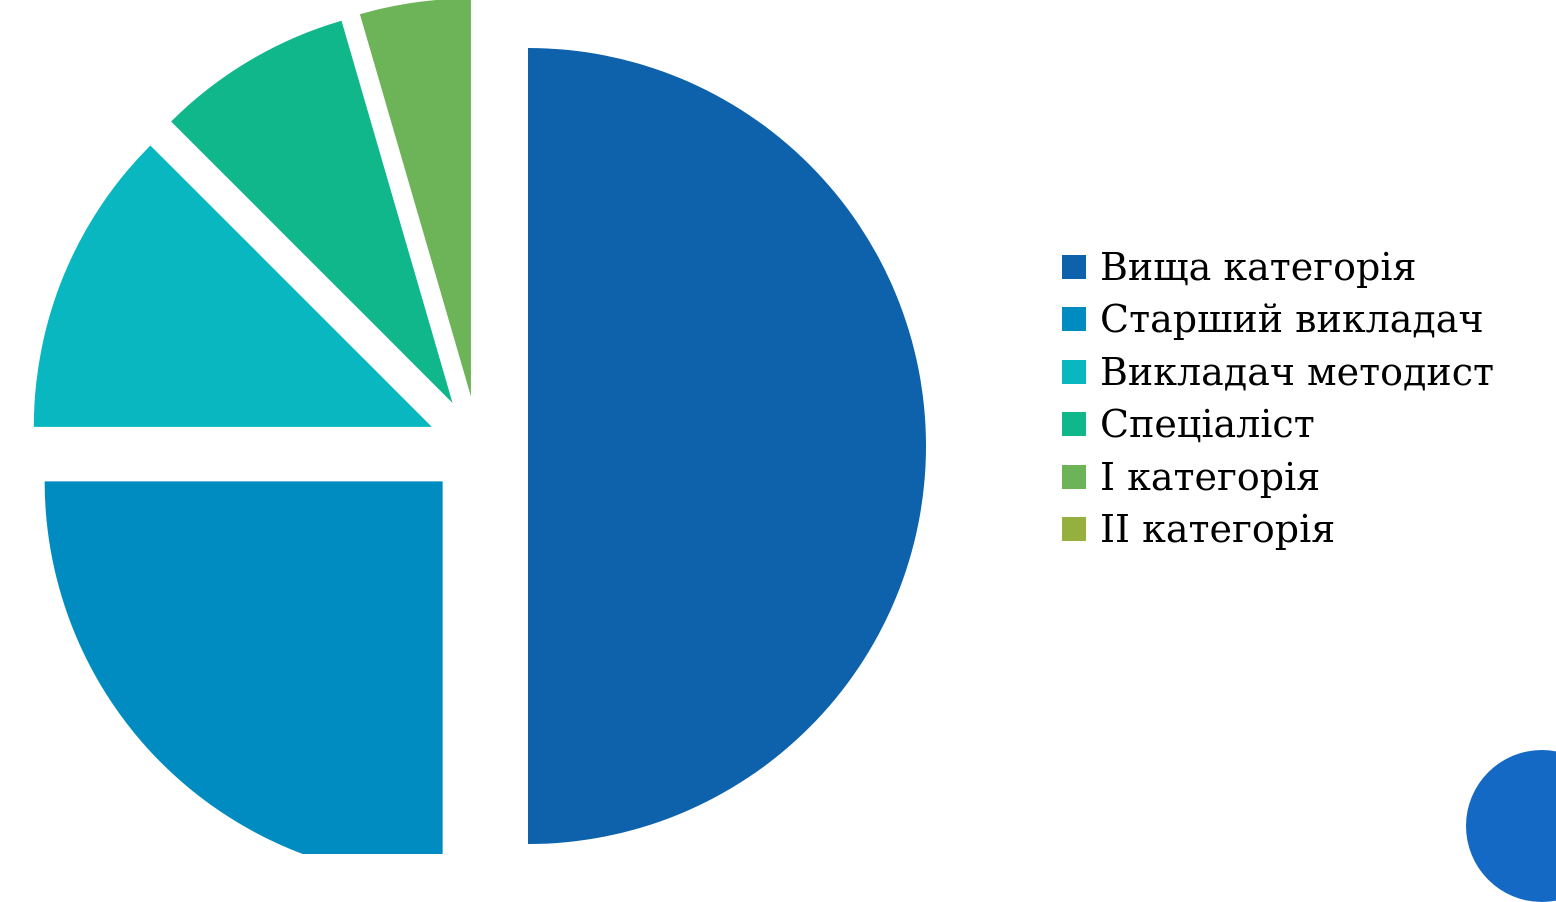 The image size is (1556, 902). I want to click on legend-label: Старший викладач, so click(1292, 319).